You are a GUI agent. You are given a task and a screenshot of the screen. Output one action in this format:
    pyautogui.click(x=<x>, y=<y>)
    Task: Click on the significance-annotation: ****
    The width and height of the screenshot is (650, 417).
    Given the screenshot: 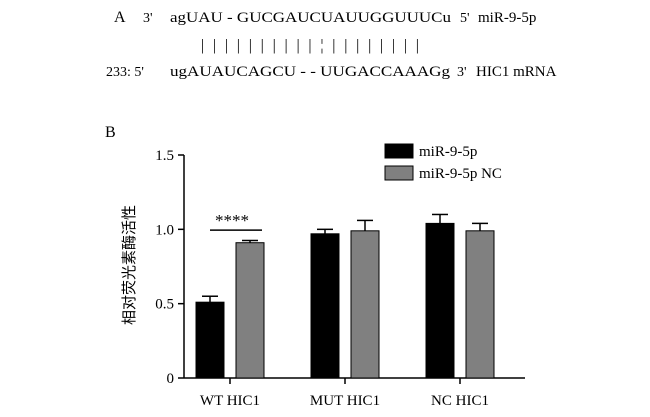 What is the action you would take?
    pyautogui.click(x=236, y=221)
    